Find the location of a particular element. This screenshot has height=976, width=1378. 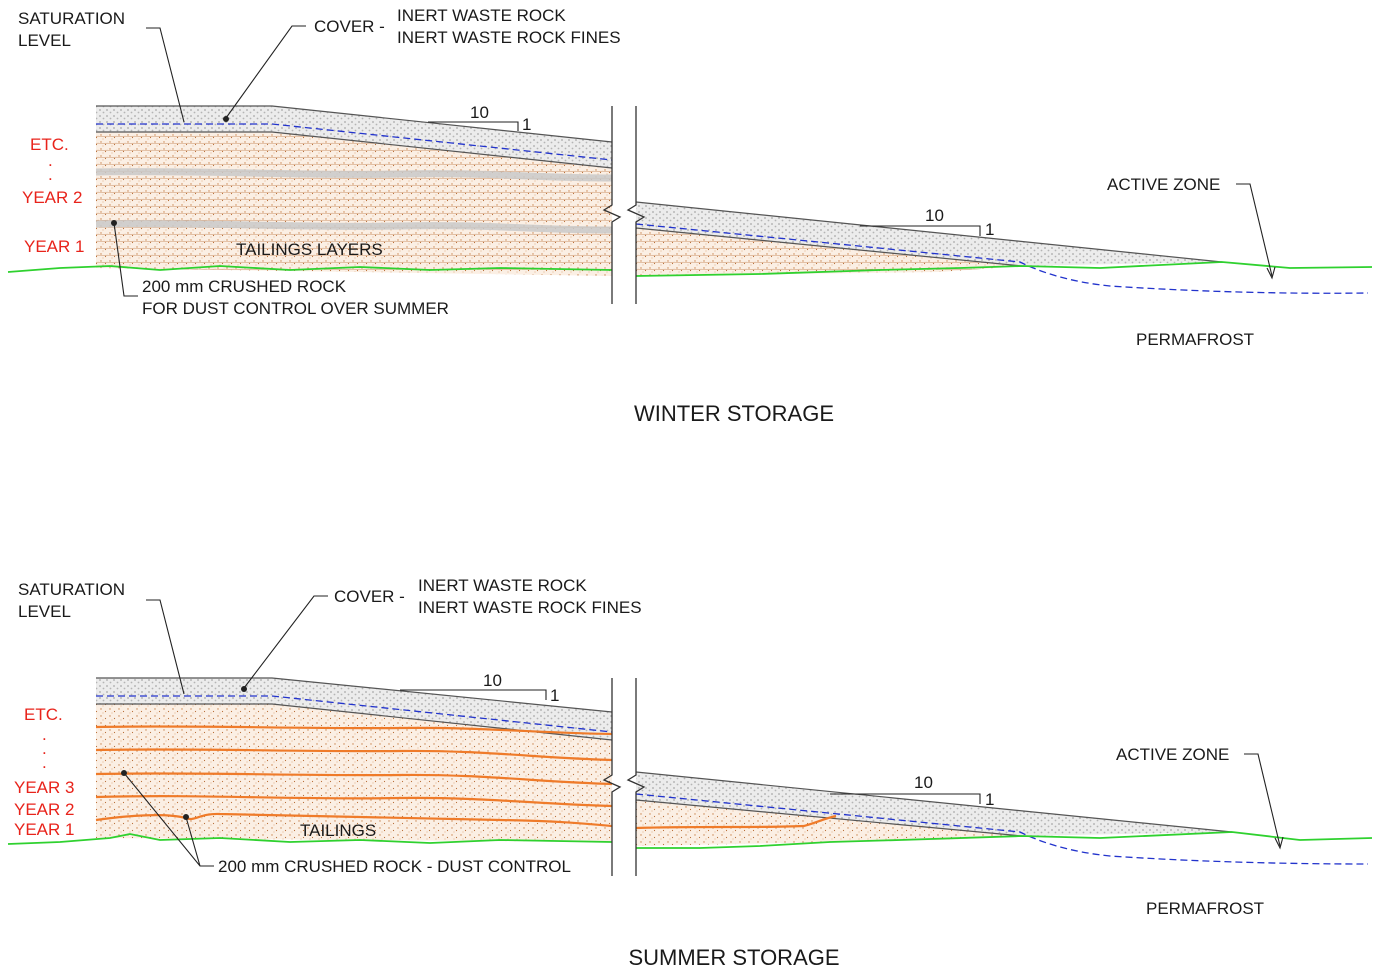

summer-year-2-label: YEAR 2 is located at coordinates (44, 809).